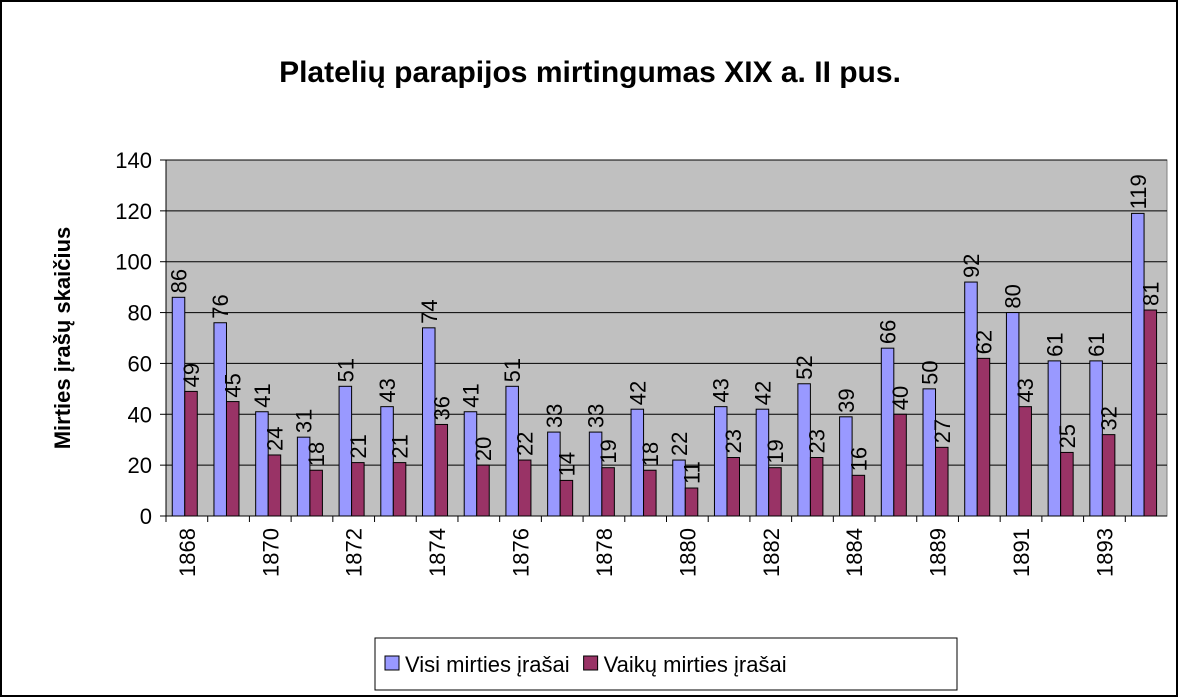  What do you see at coordinates (1096, 344) in the screenshot?
I see `value-label: 61` at bounding box center [1096, 344].